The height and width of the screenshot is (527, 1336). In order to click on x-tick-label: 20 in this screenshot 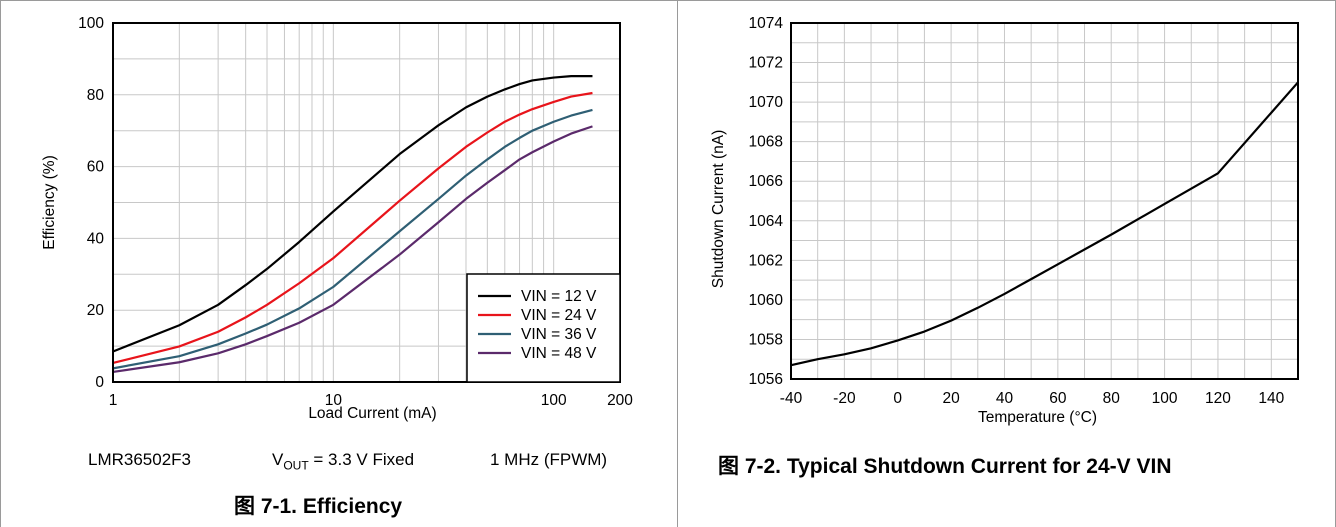, I will do `click(951, 398)`.